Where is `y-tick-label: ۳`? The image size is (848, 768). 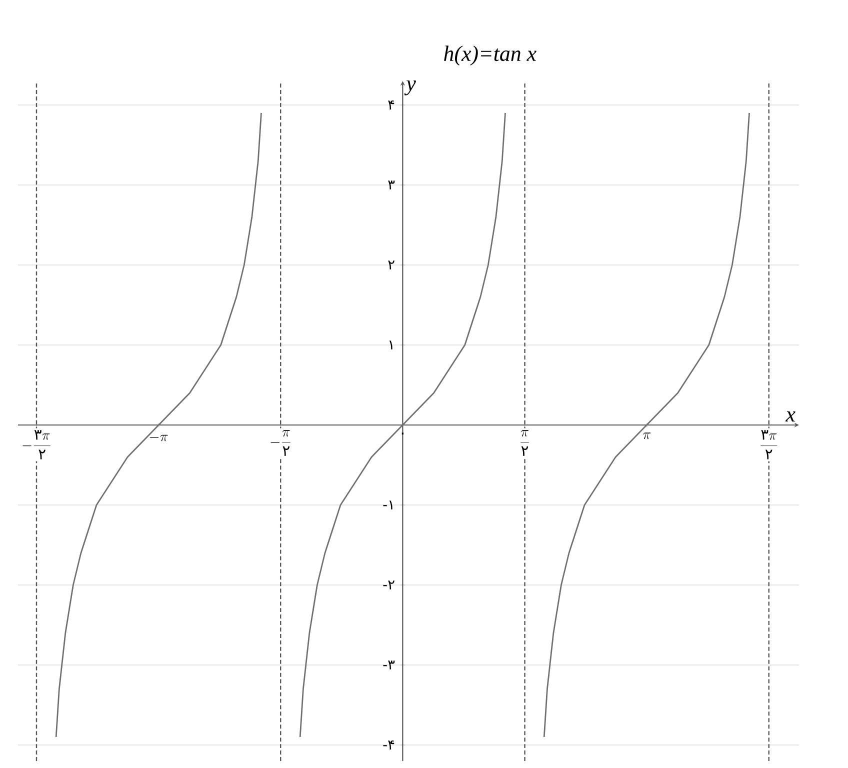
y-tick-label: ۳ is located at coordinates (391, 185).